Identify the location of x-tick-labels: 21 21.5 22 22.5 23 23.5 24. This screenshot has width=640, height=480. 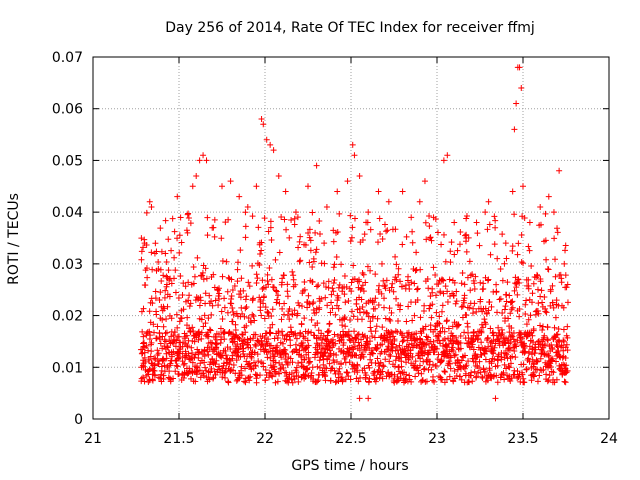
(351, 439).